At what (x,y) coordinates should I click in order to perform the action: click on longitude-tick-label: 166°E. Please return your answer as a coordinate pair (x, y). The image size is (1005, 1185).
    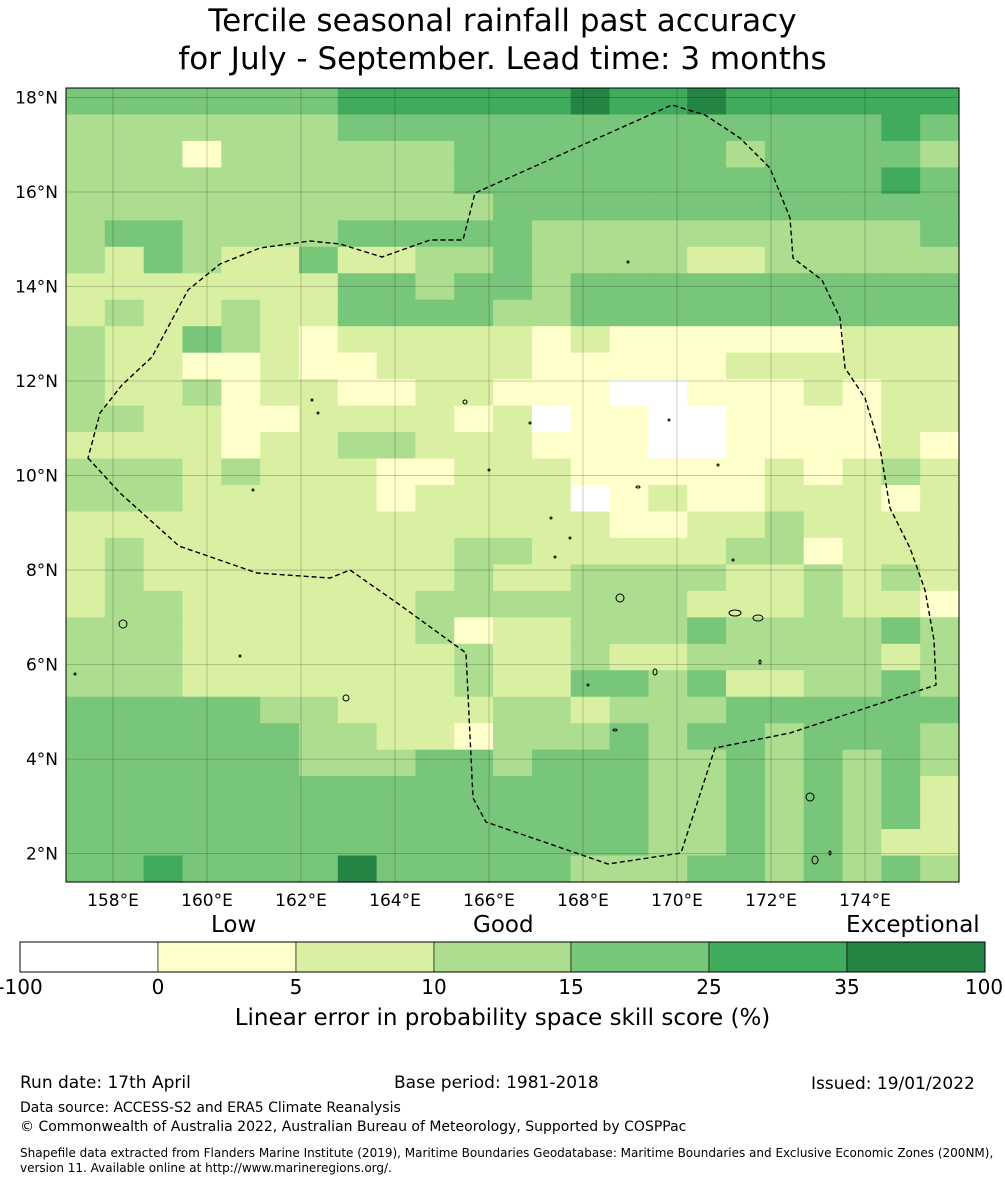
    Looking at the image, I should click on (489, 901).